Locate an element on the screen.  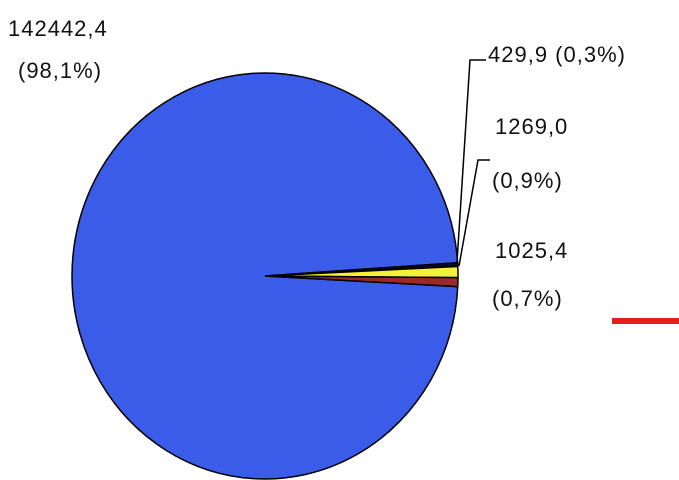
data-label: (0,9%) is located at coordinates (527, 180).